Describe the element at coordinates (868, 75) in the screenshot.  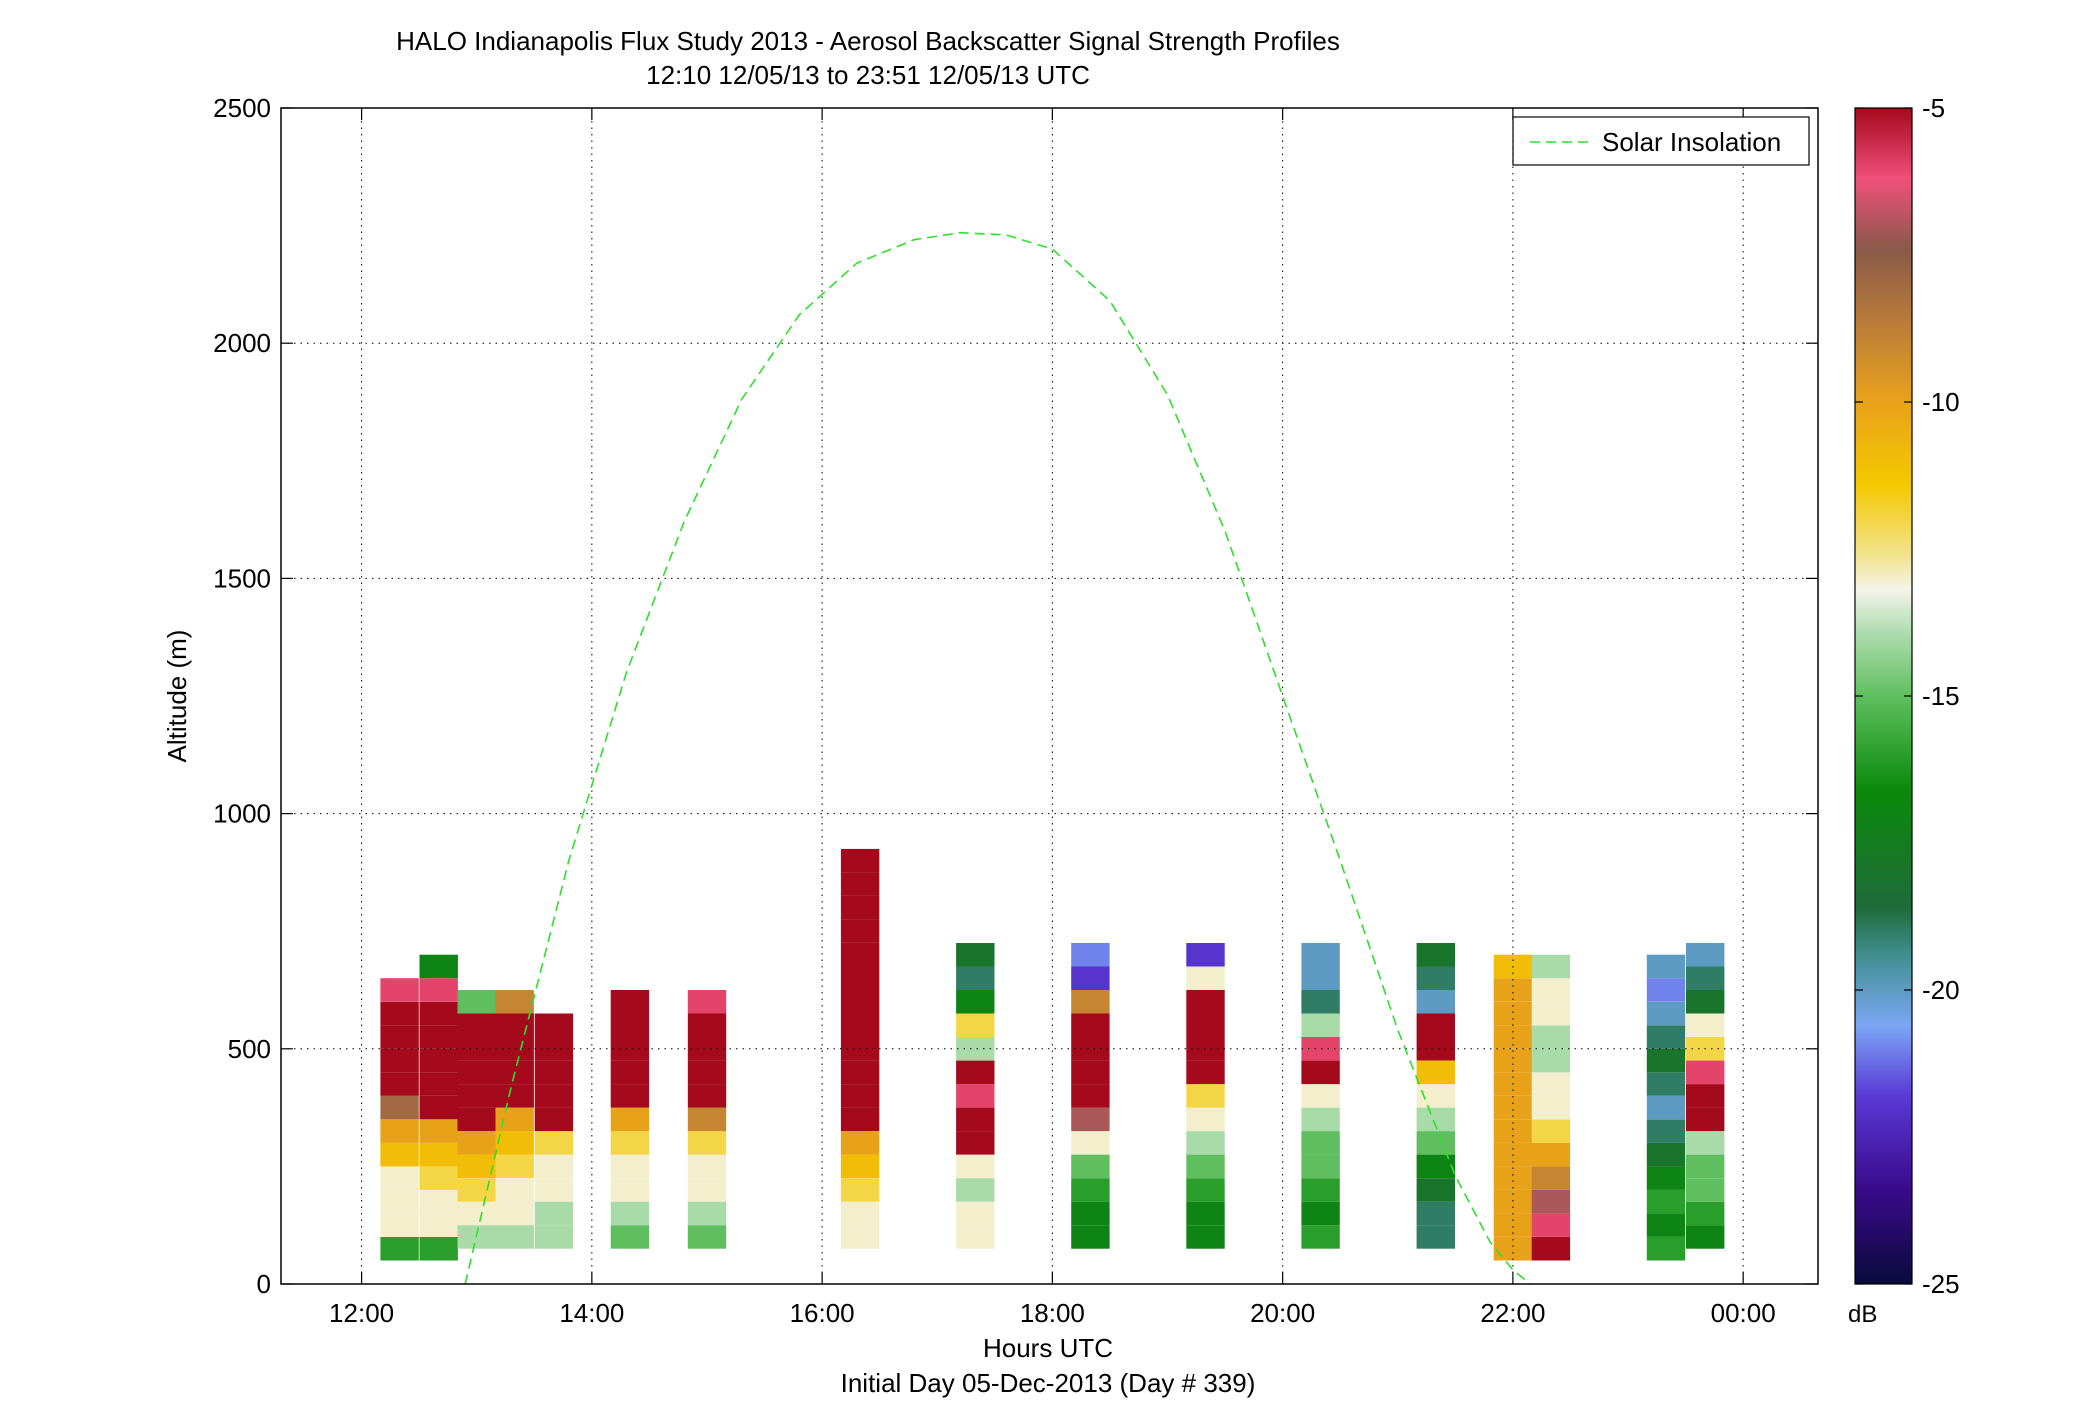
I see `chart-subtitle: 12:10 12/05/13 to 23:51 12/05/13 UTC` at that location.